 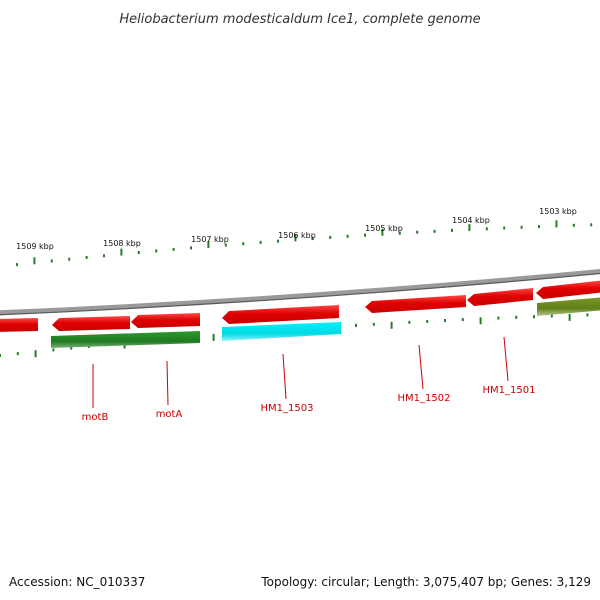 I want to click on feature-bar-olive, so click(x=568, y=306).